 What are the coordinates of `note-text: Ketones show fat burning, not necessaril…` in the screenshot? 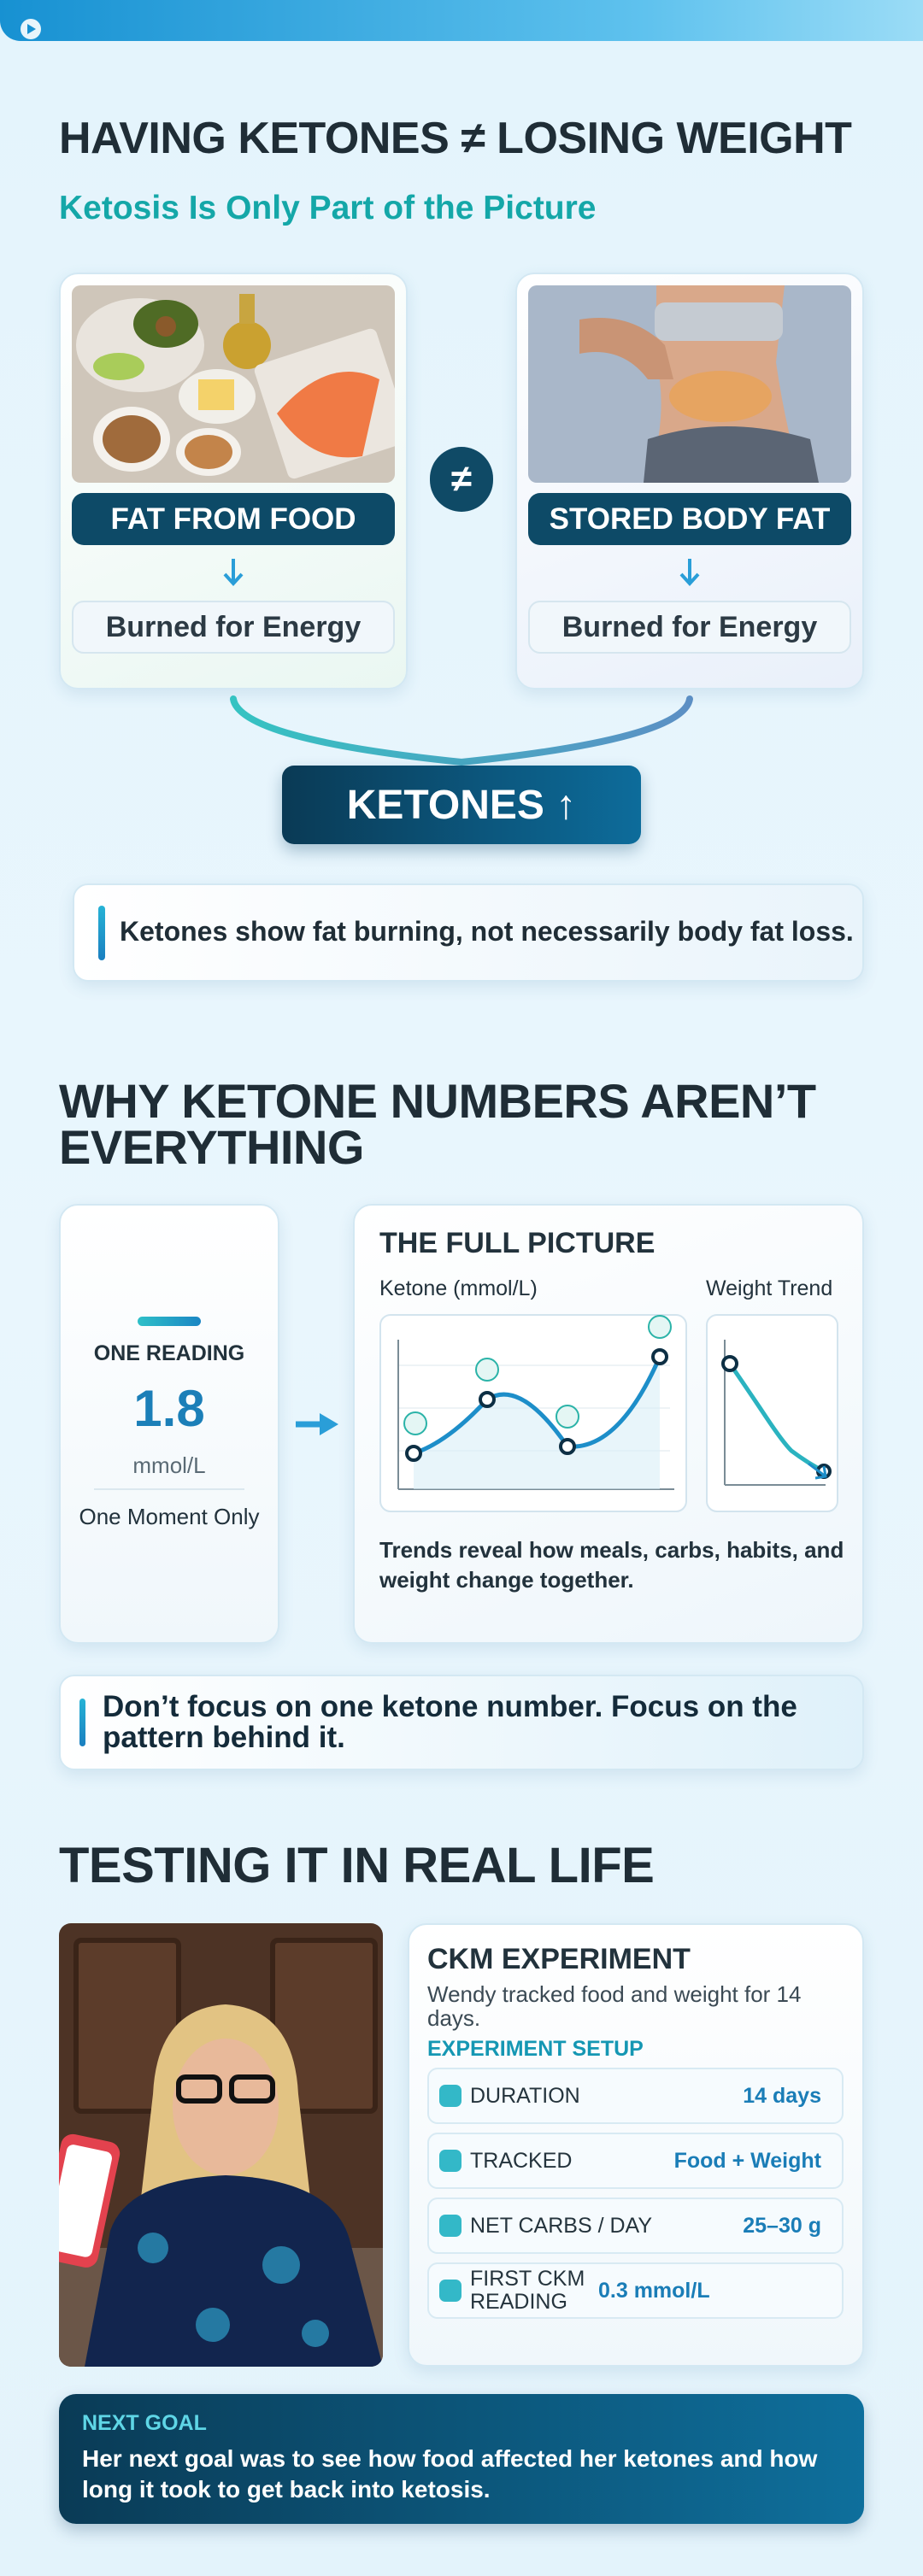 It's located at (487, 931).